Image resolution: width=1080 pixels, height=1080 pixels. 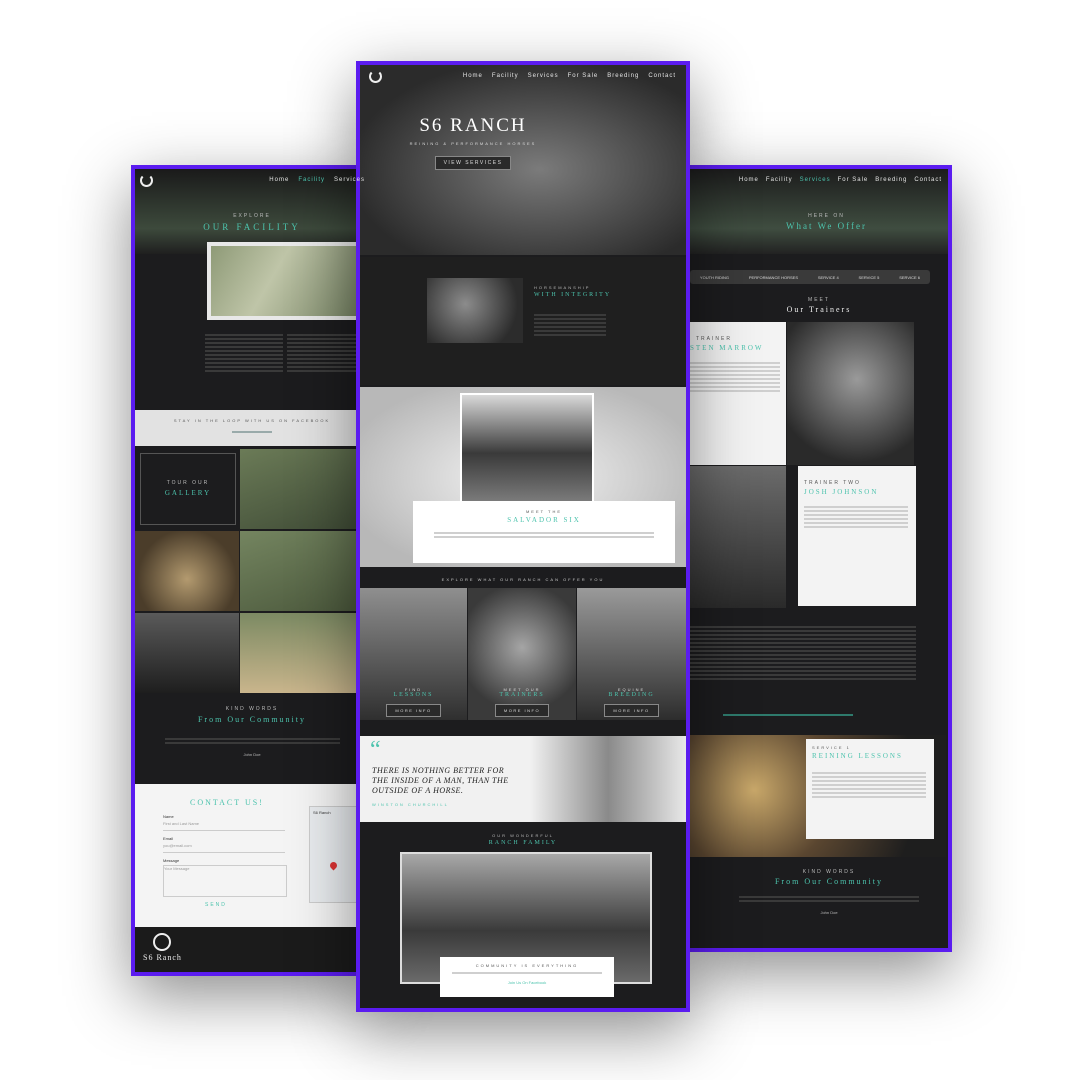 What do you see at coordinates (522, 654) in the screenshot?
I see `trainers-image` at bounding box center [522, 654].